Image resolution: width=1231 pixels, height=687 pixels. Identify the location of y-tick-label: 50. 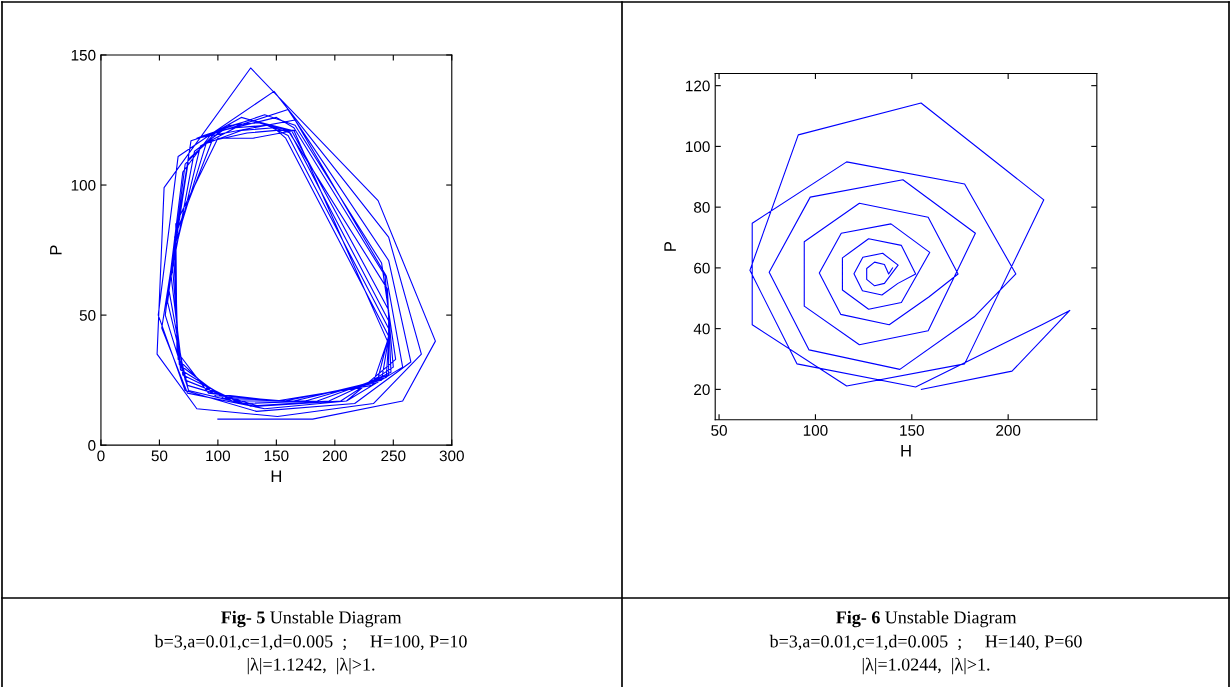
(87, 315).